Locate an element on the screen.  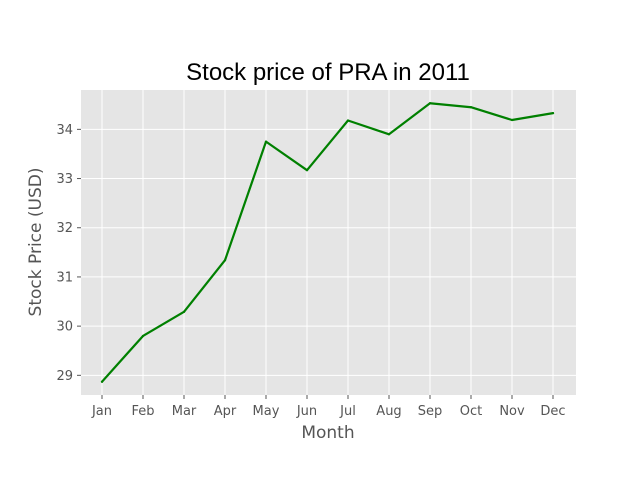
data-point-dec is located at coordinates (553, 113).